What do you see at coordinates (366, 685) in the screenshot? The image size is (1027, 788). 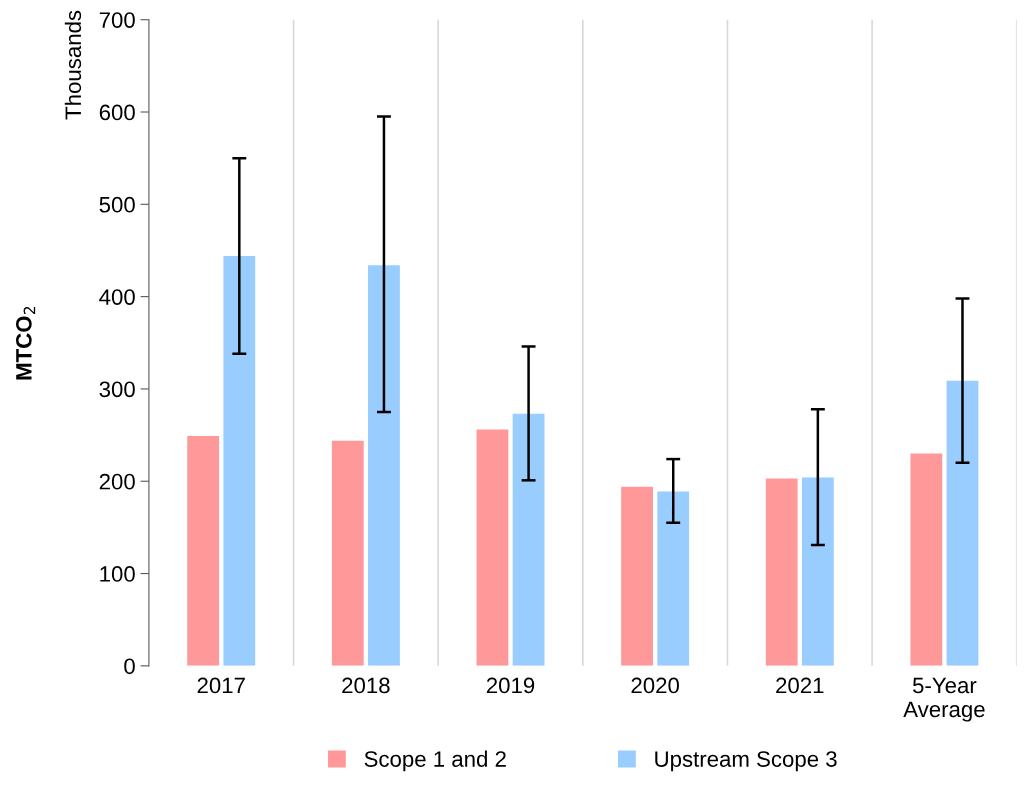 I see `x-tick-label: 2018` at bounding box center [366, 685].